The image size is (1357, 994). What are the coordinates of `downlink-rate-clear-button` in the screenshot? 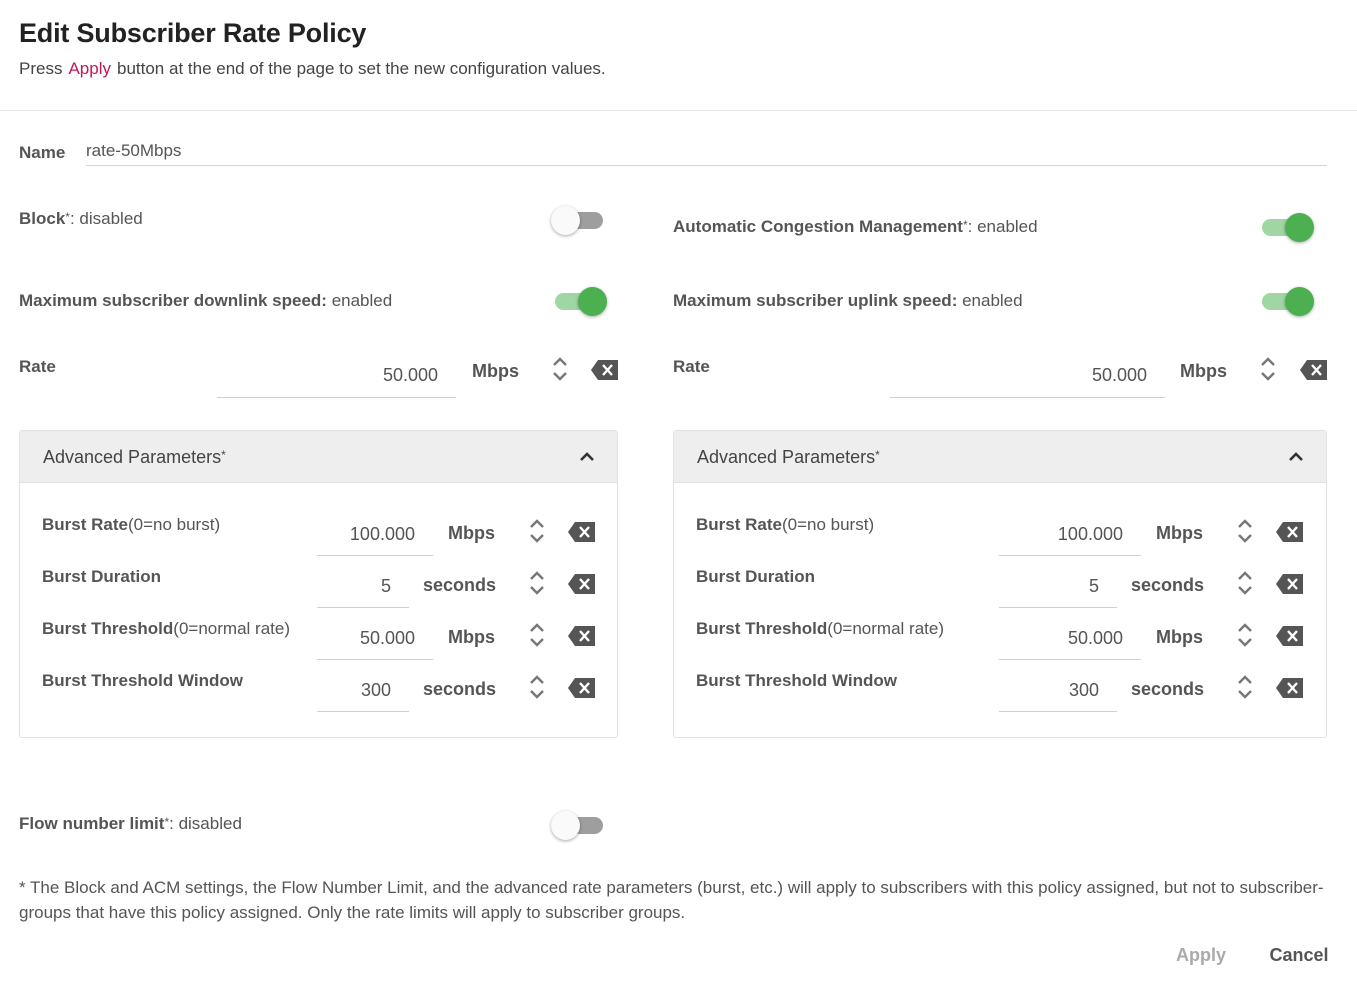 It's located at (605, 370).